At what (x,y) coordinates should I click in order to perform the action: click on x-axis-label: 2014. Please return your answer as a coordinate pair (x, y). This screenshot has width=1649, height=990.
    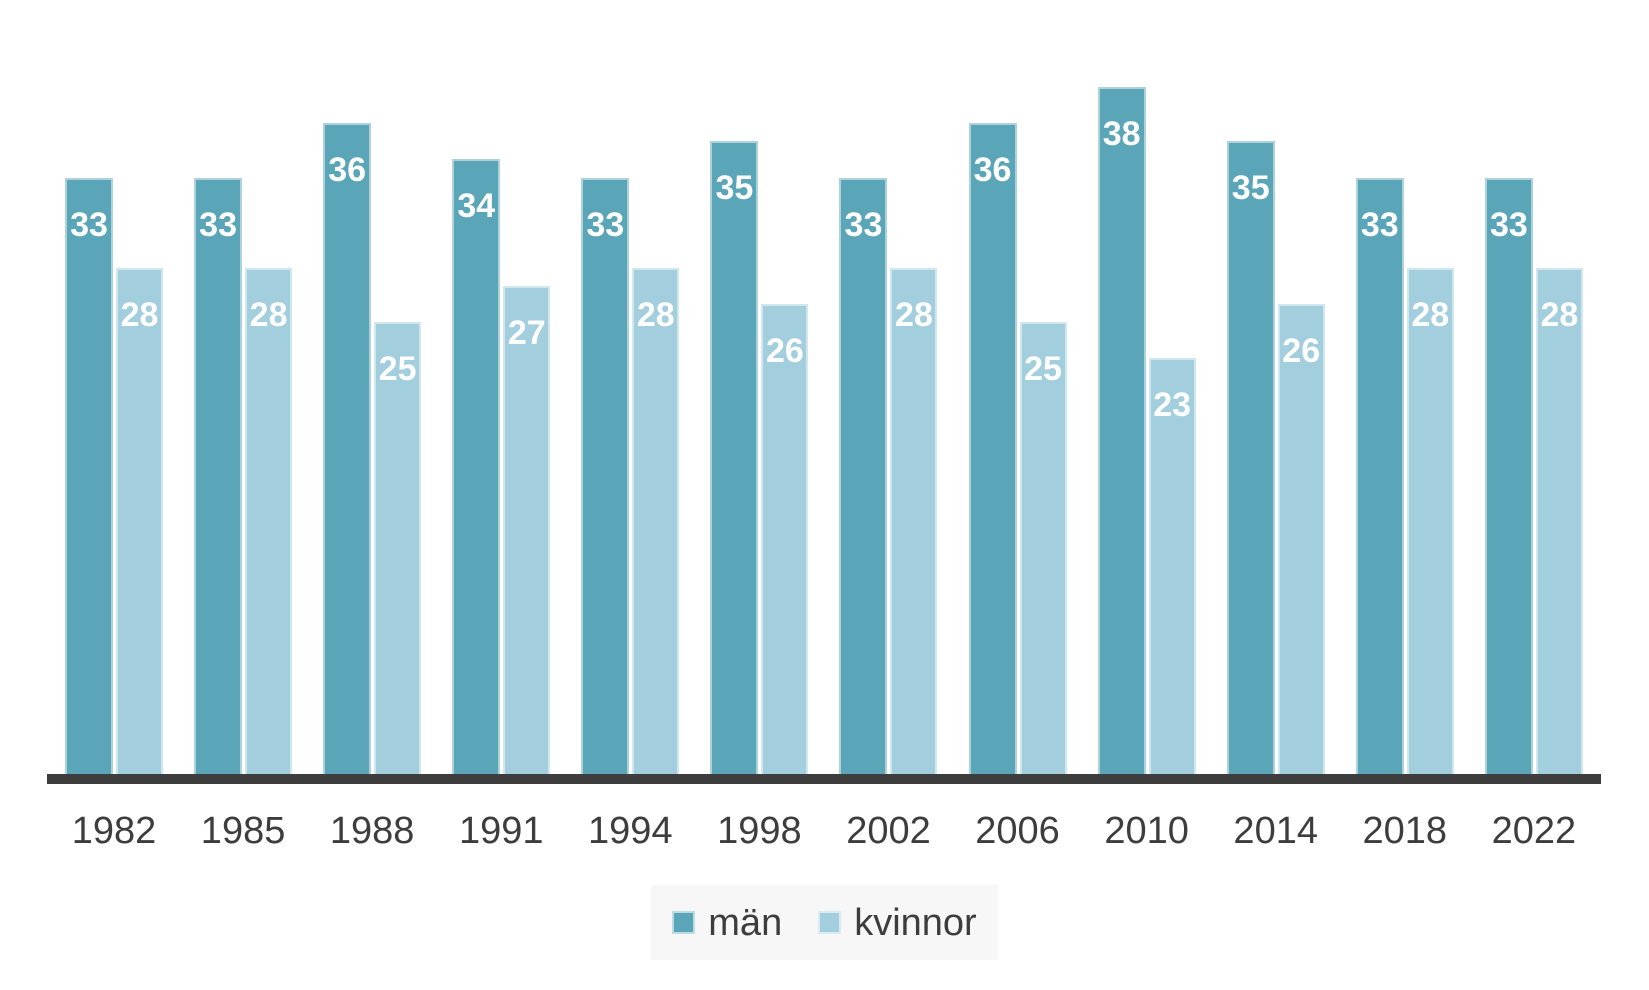
    Looking at the image, I should click on (1275, 831).